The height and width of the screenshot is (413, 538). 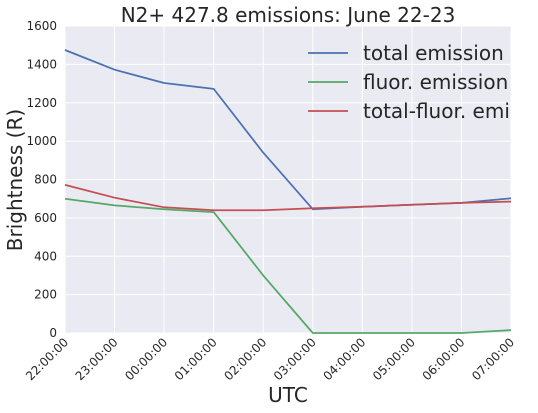 What do you see at coordinates (41, 26) in the screenshot?
I see `y-tick-label: 1600` at bounding box center [41, 26].